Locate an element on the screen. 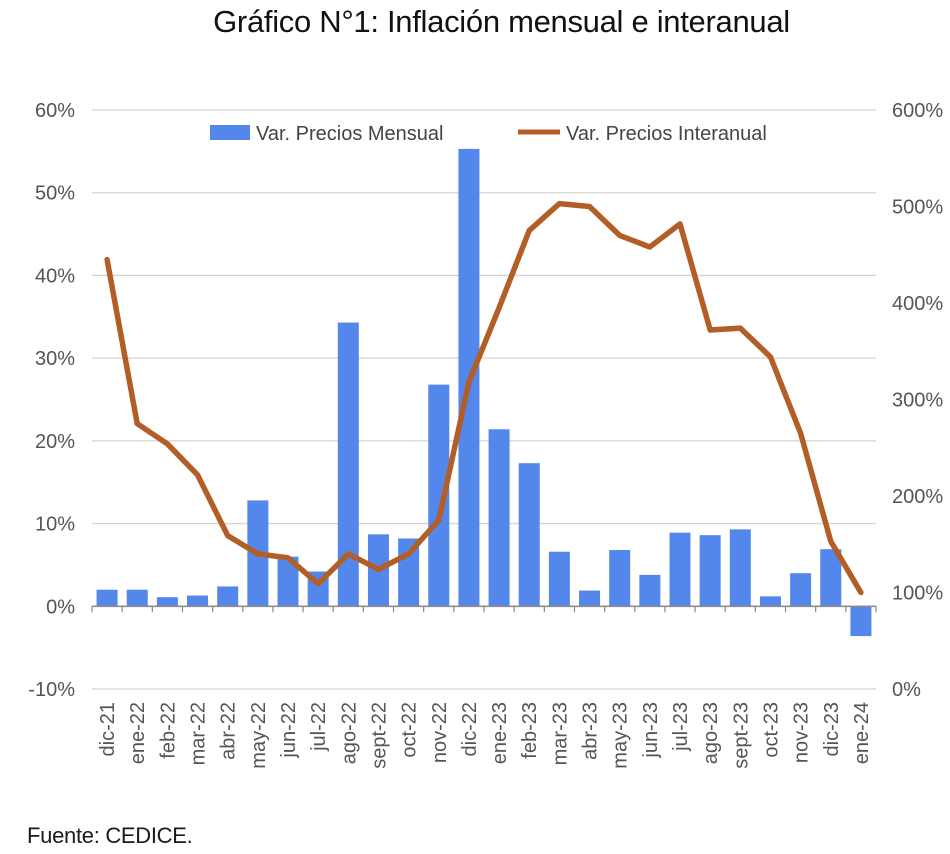 This screenshot has height=854, width=950. right-axis-tick-labels: 0% 100% 200% 300% 400% 500% 600% is located at coordinates (917, 400).